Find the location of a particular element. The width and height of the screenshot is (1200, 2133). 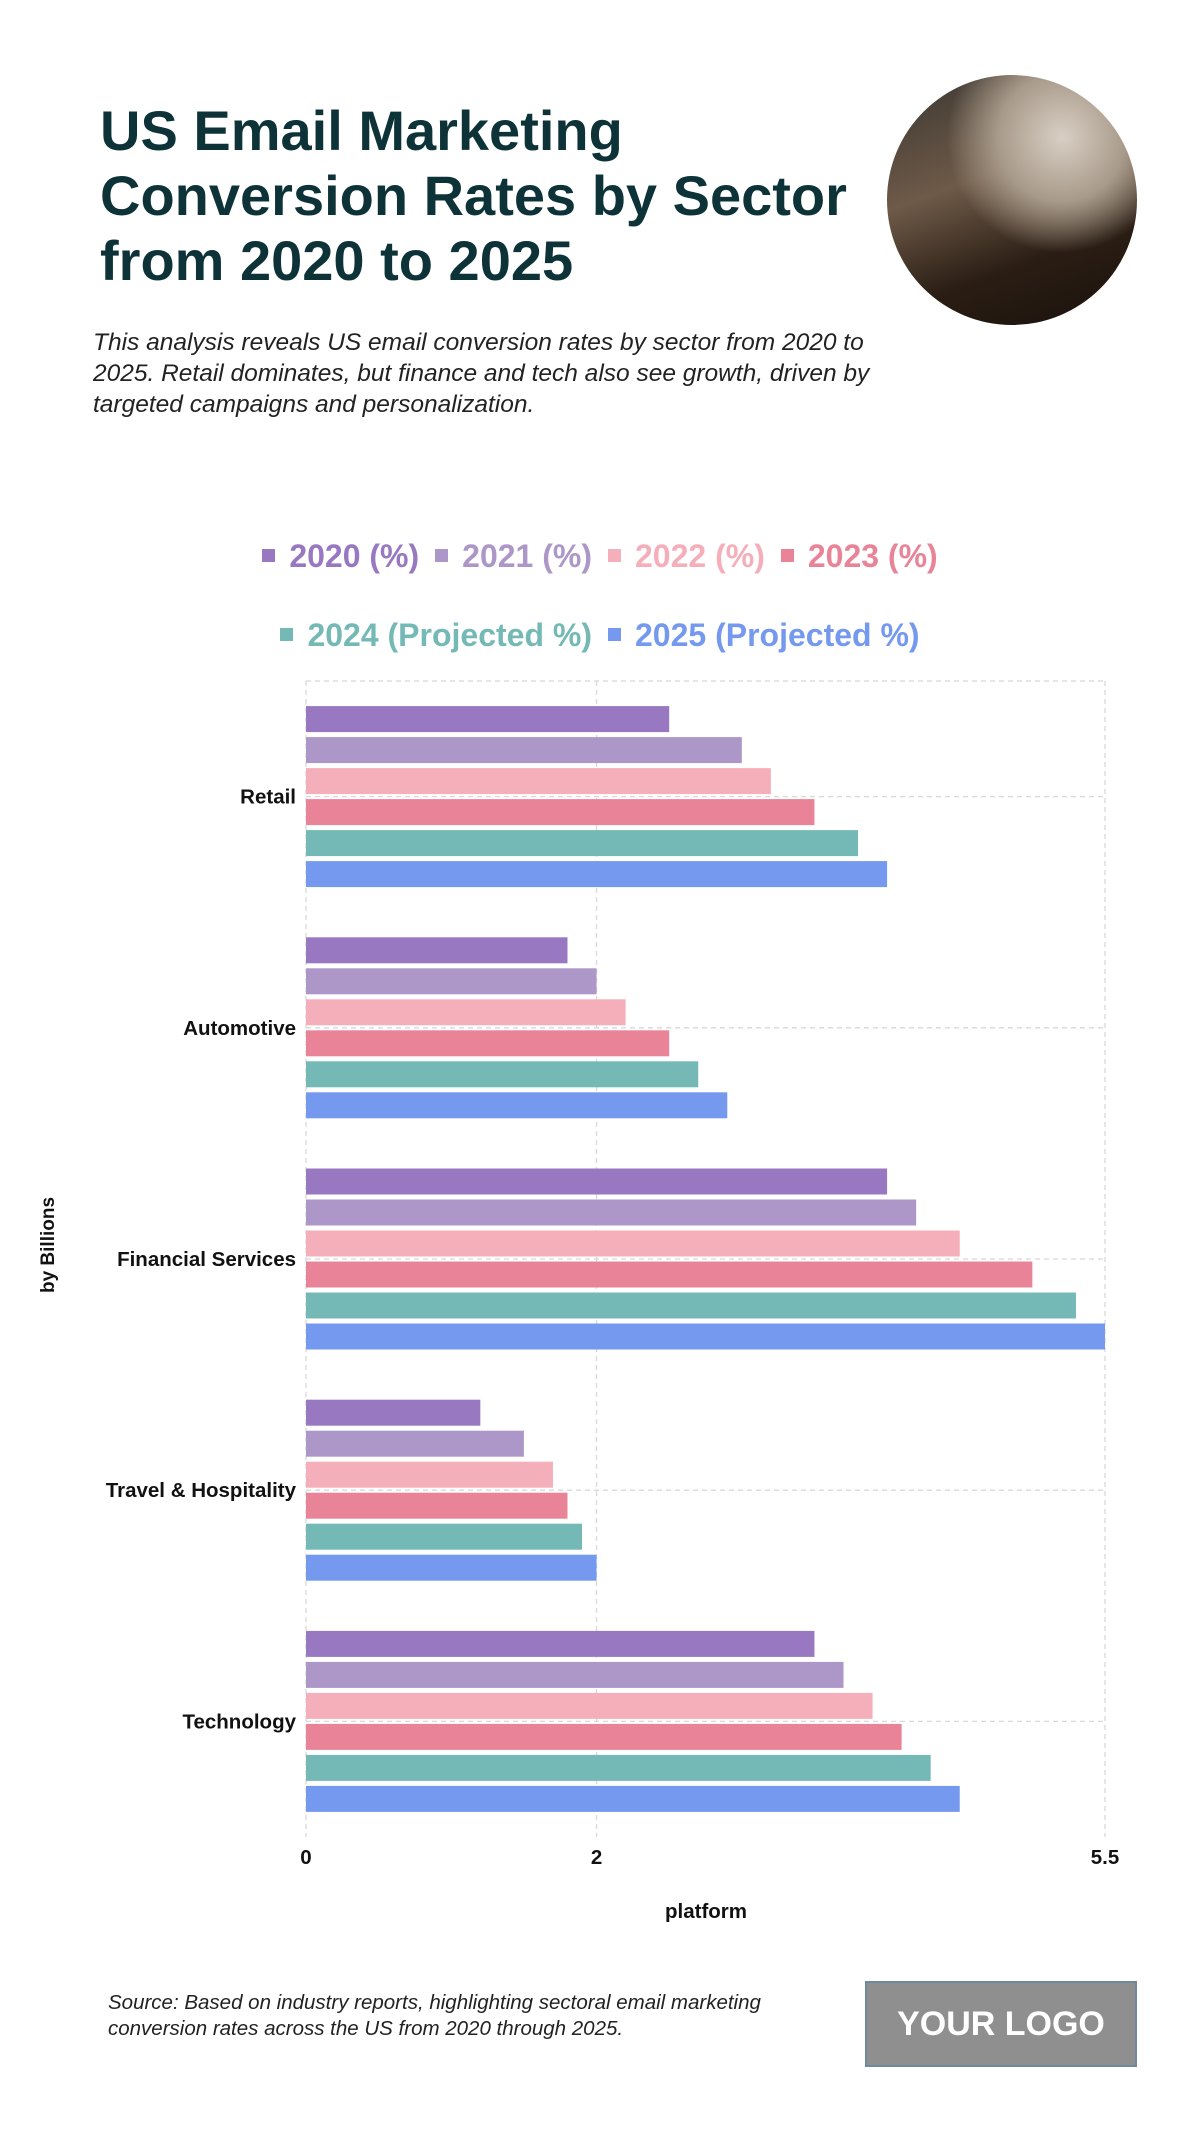

legend-item: 2021 (%) is located at coordinates (513, 556).